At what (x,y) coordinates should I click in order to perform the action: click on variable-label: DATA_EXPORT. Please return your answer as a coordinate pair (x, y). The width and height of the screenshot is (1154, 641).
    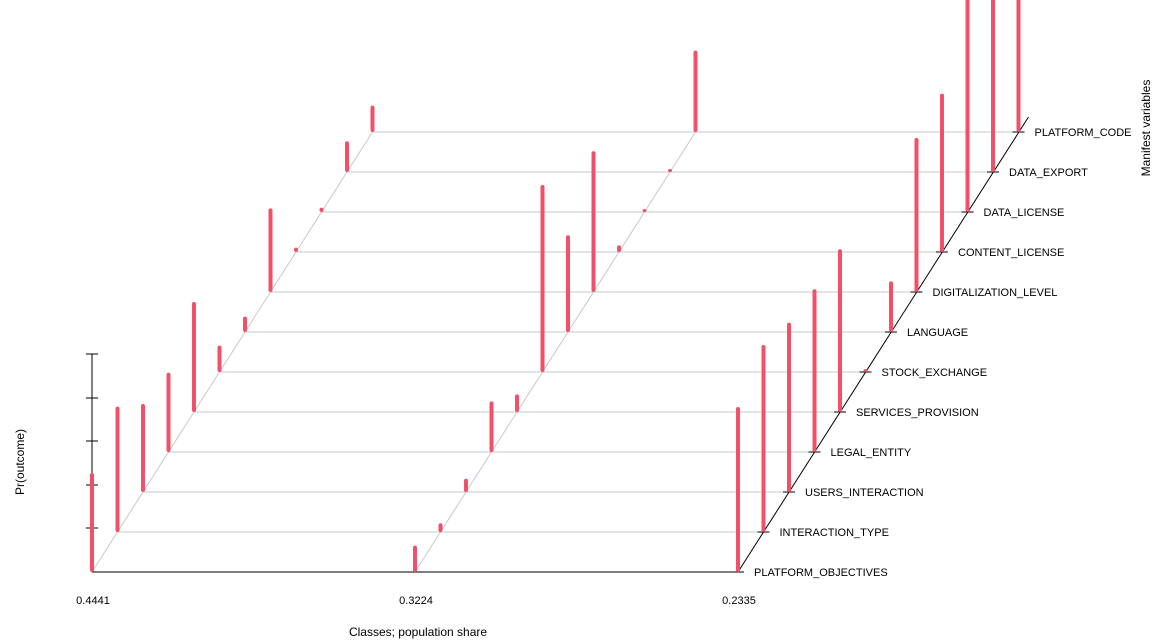
    Looking at the image, I should click on (1048, 173).